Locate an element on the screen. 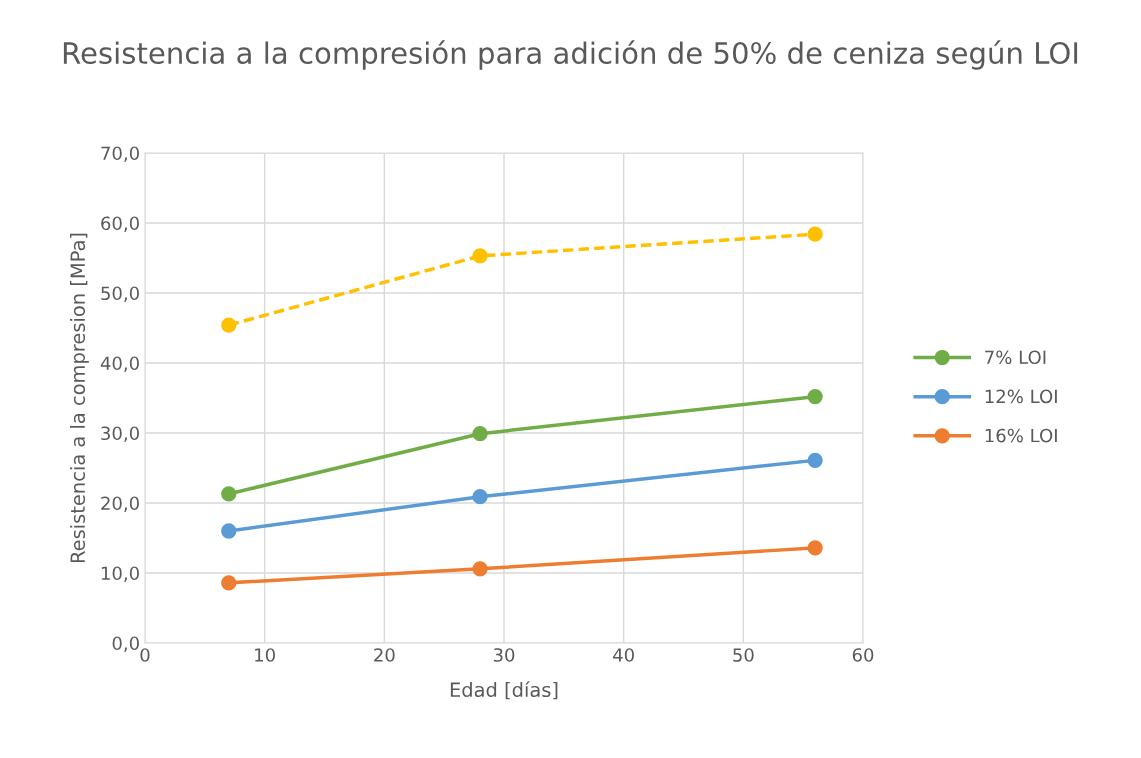  y-tick-label: 40,0 is located at coordinates (119, 364).